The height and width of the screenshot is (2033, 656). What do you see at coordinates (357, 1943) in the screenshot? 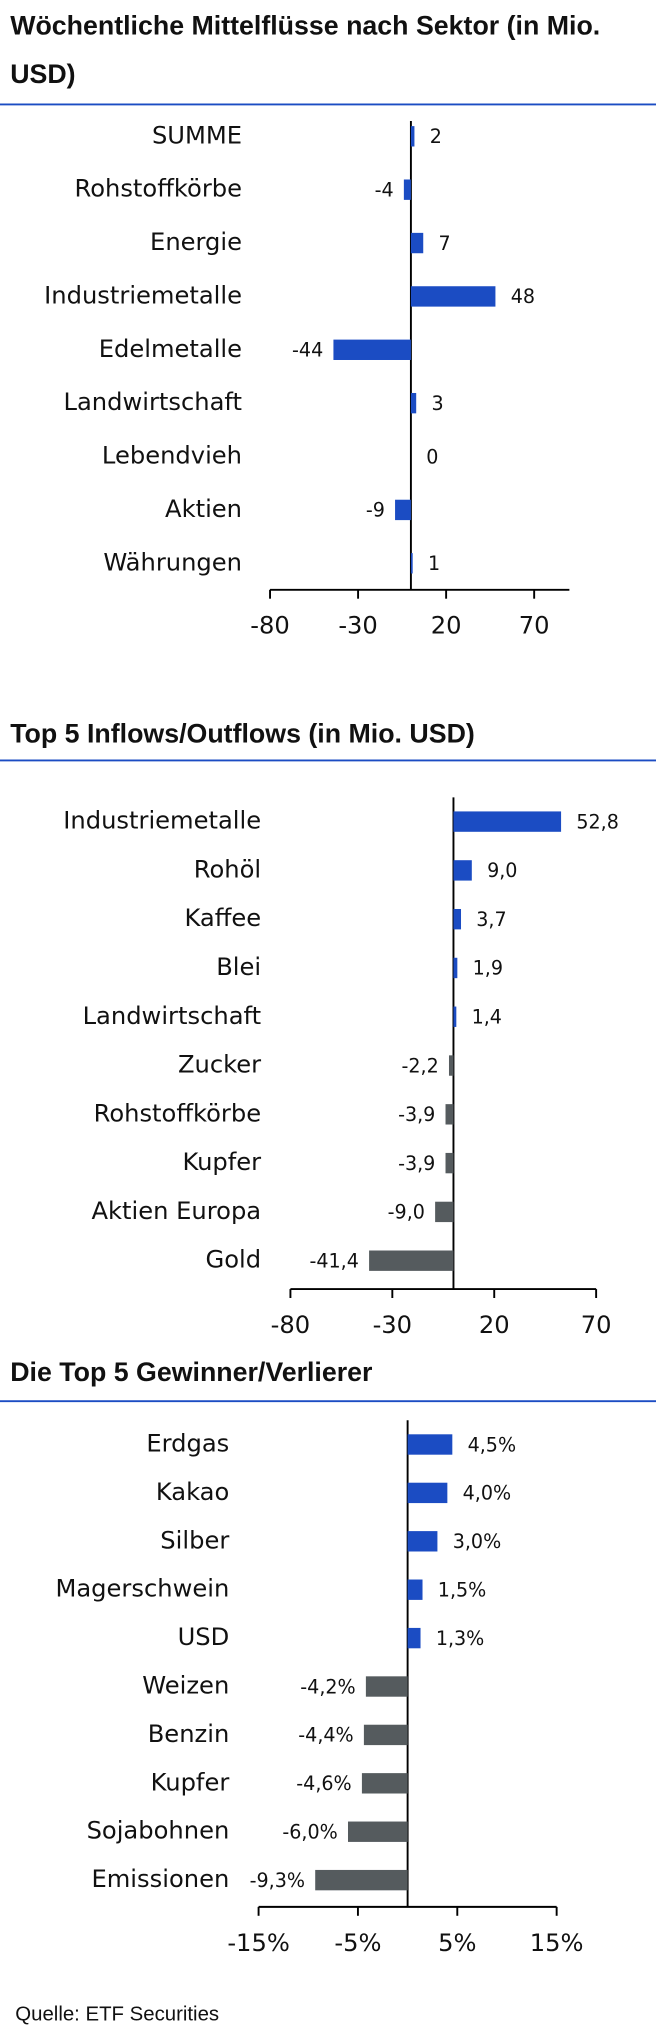
I see `x-tick-label: -5%` at bounding box center [357, 1943].